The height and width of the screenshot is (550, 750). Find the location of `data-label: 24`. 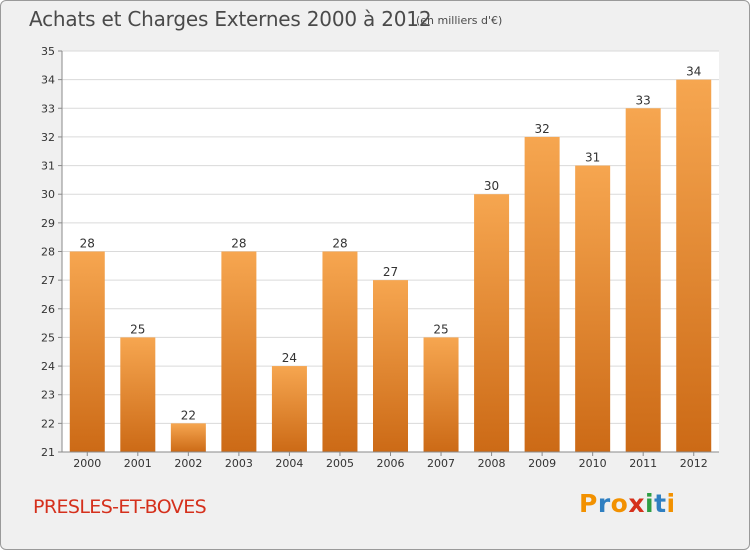

data-label: 24 is located at coordinates (289, 358).